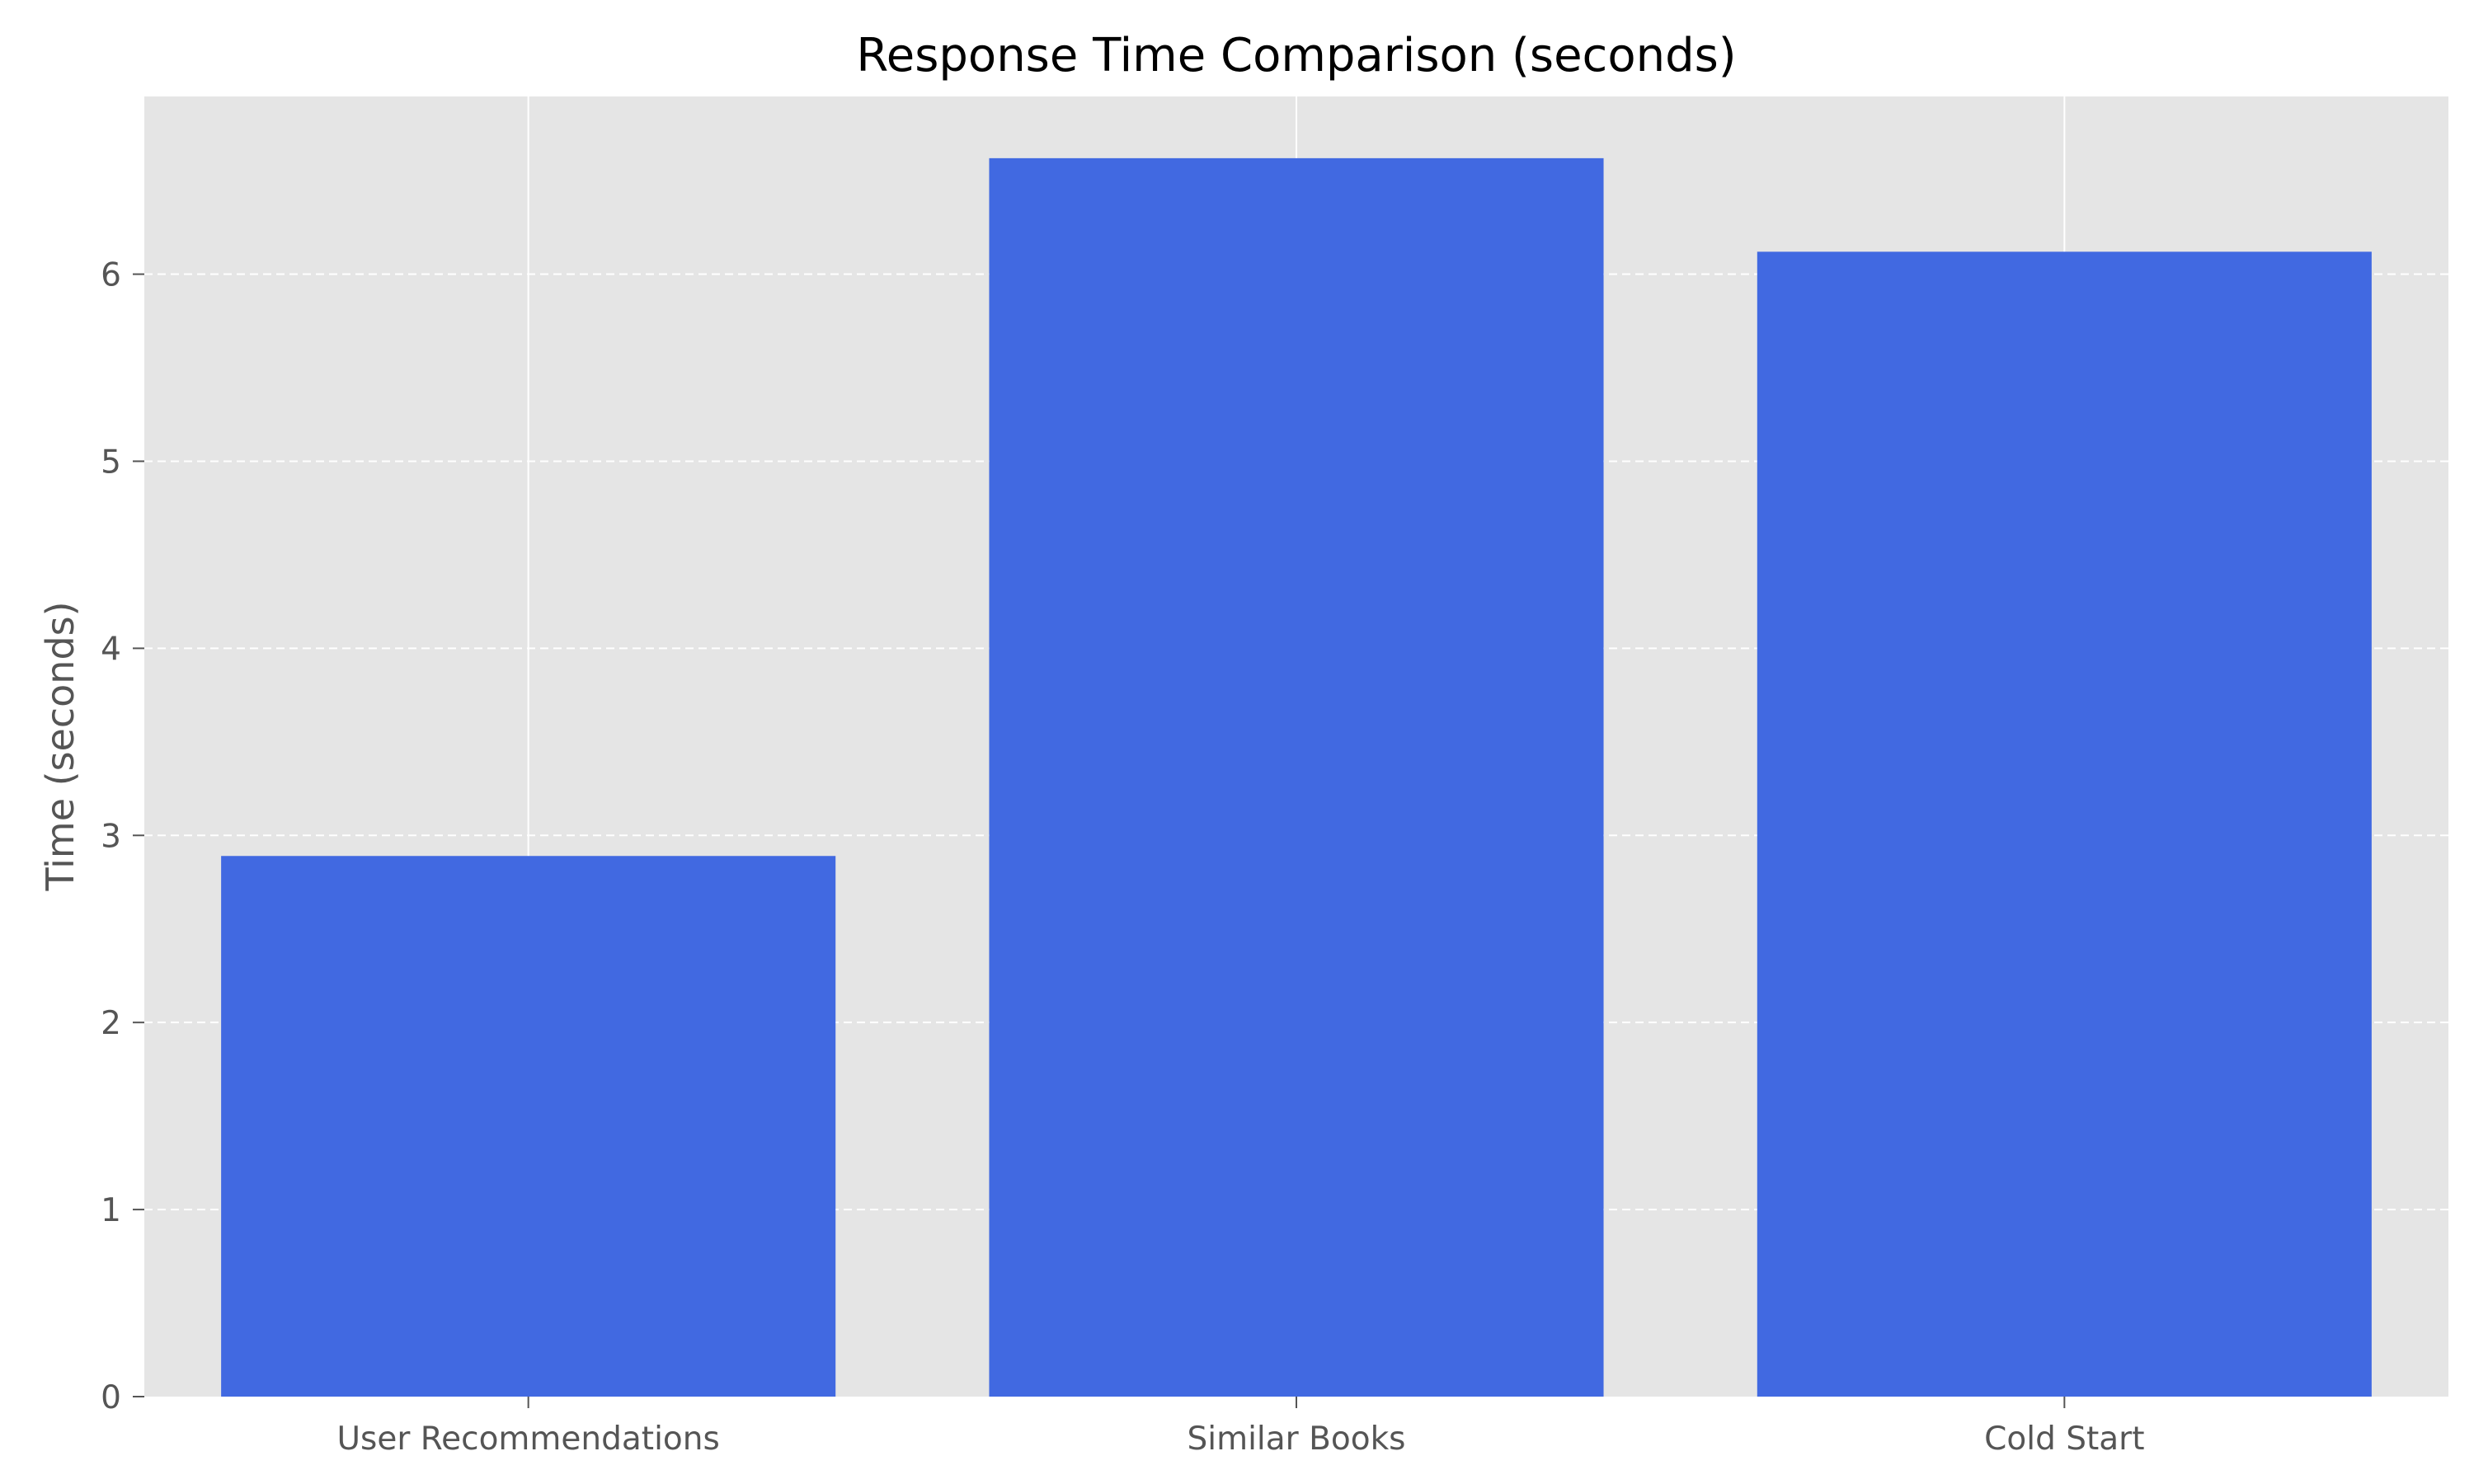  What do you see at coordinates (111, 1210) in the screenshot?
I see `y-tick-label: 1` at bounding box center [111, 1210].